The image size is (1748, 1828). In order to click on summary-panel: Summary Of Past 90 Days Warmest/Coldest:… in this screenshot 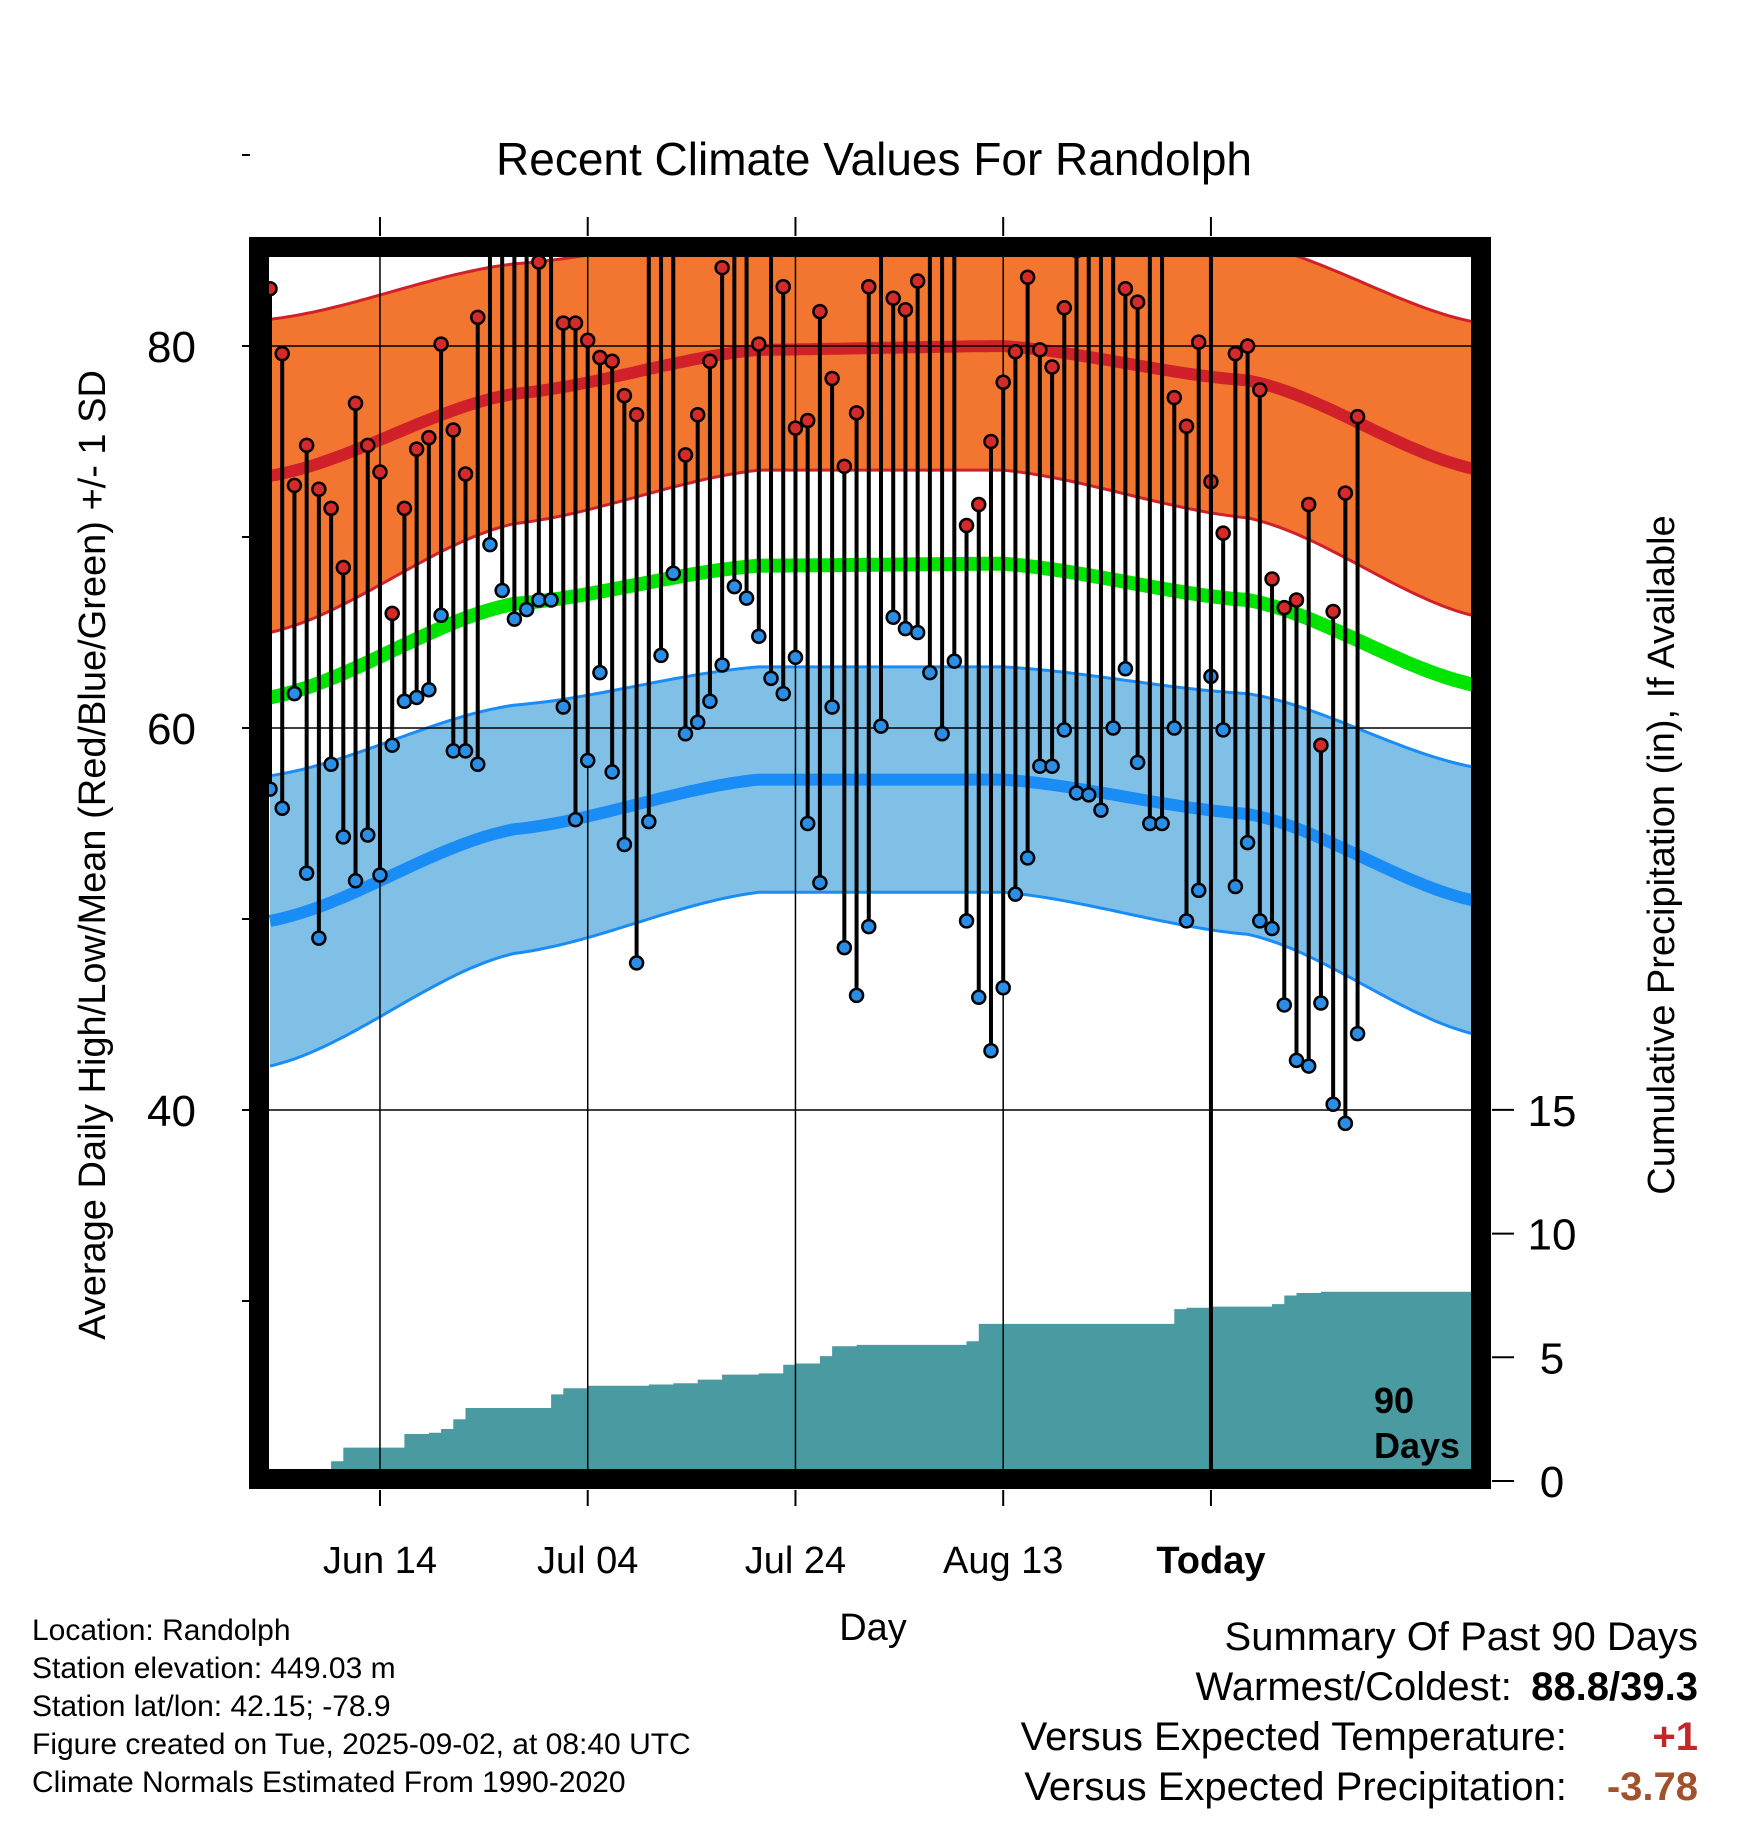, I will do `click(1359, 1712)`.